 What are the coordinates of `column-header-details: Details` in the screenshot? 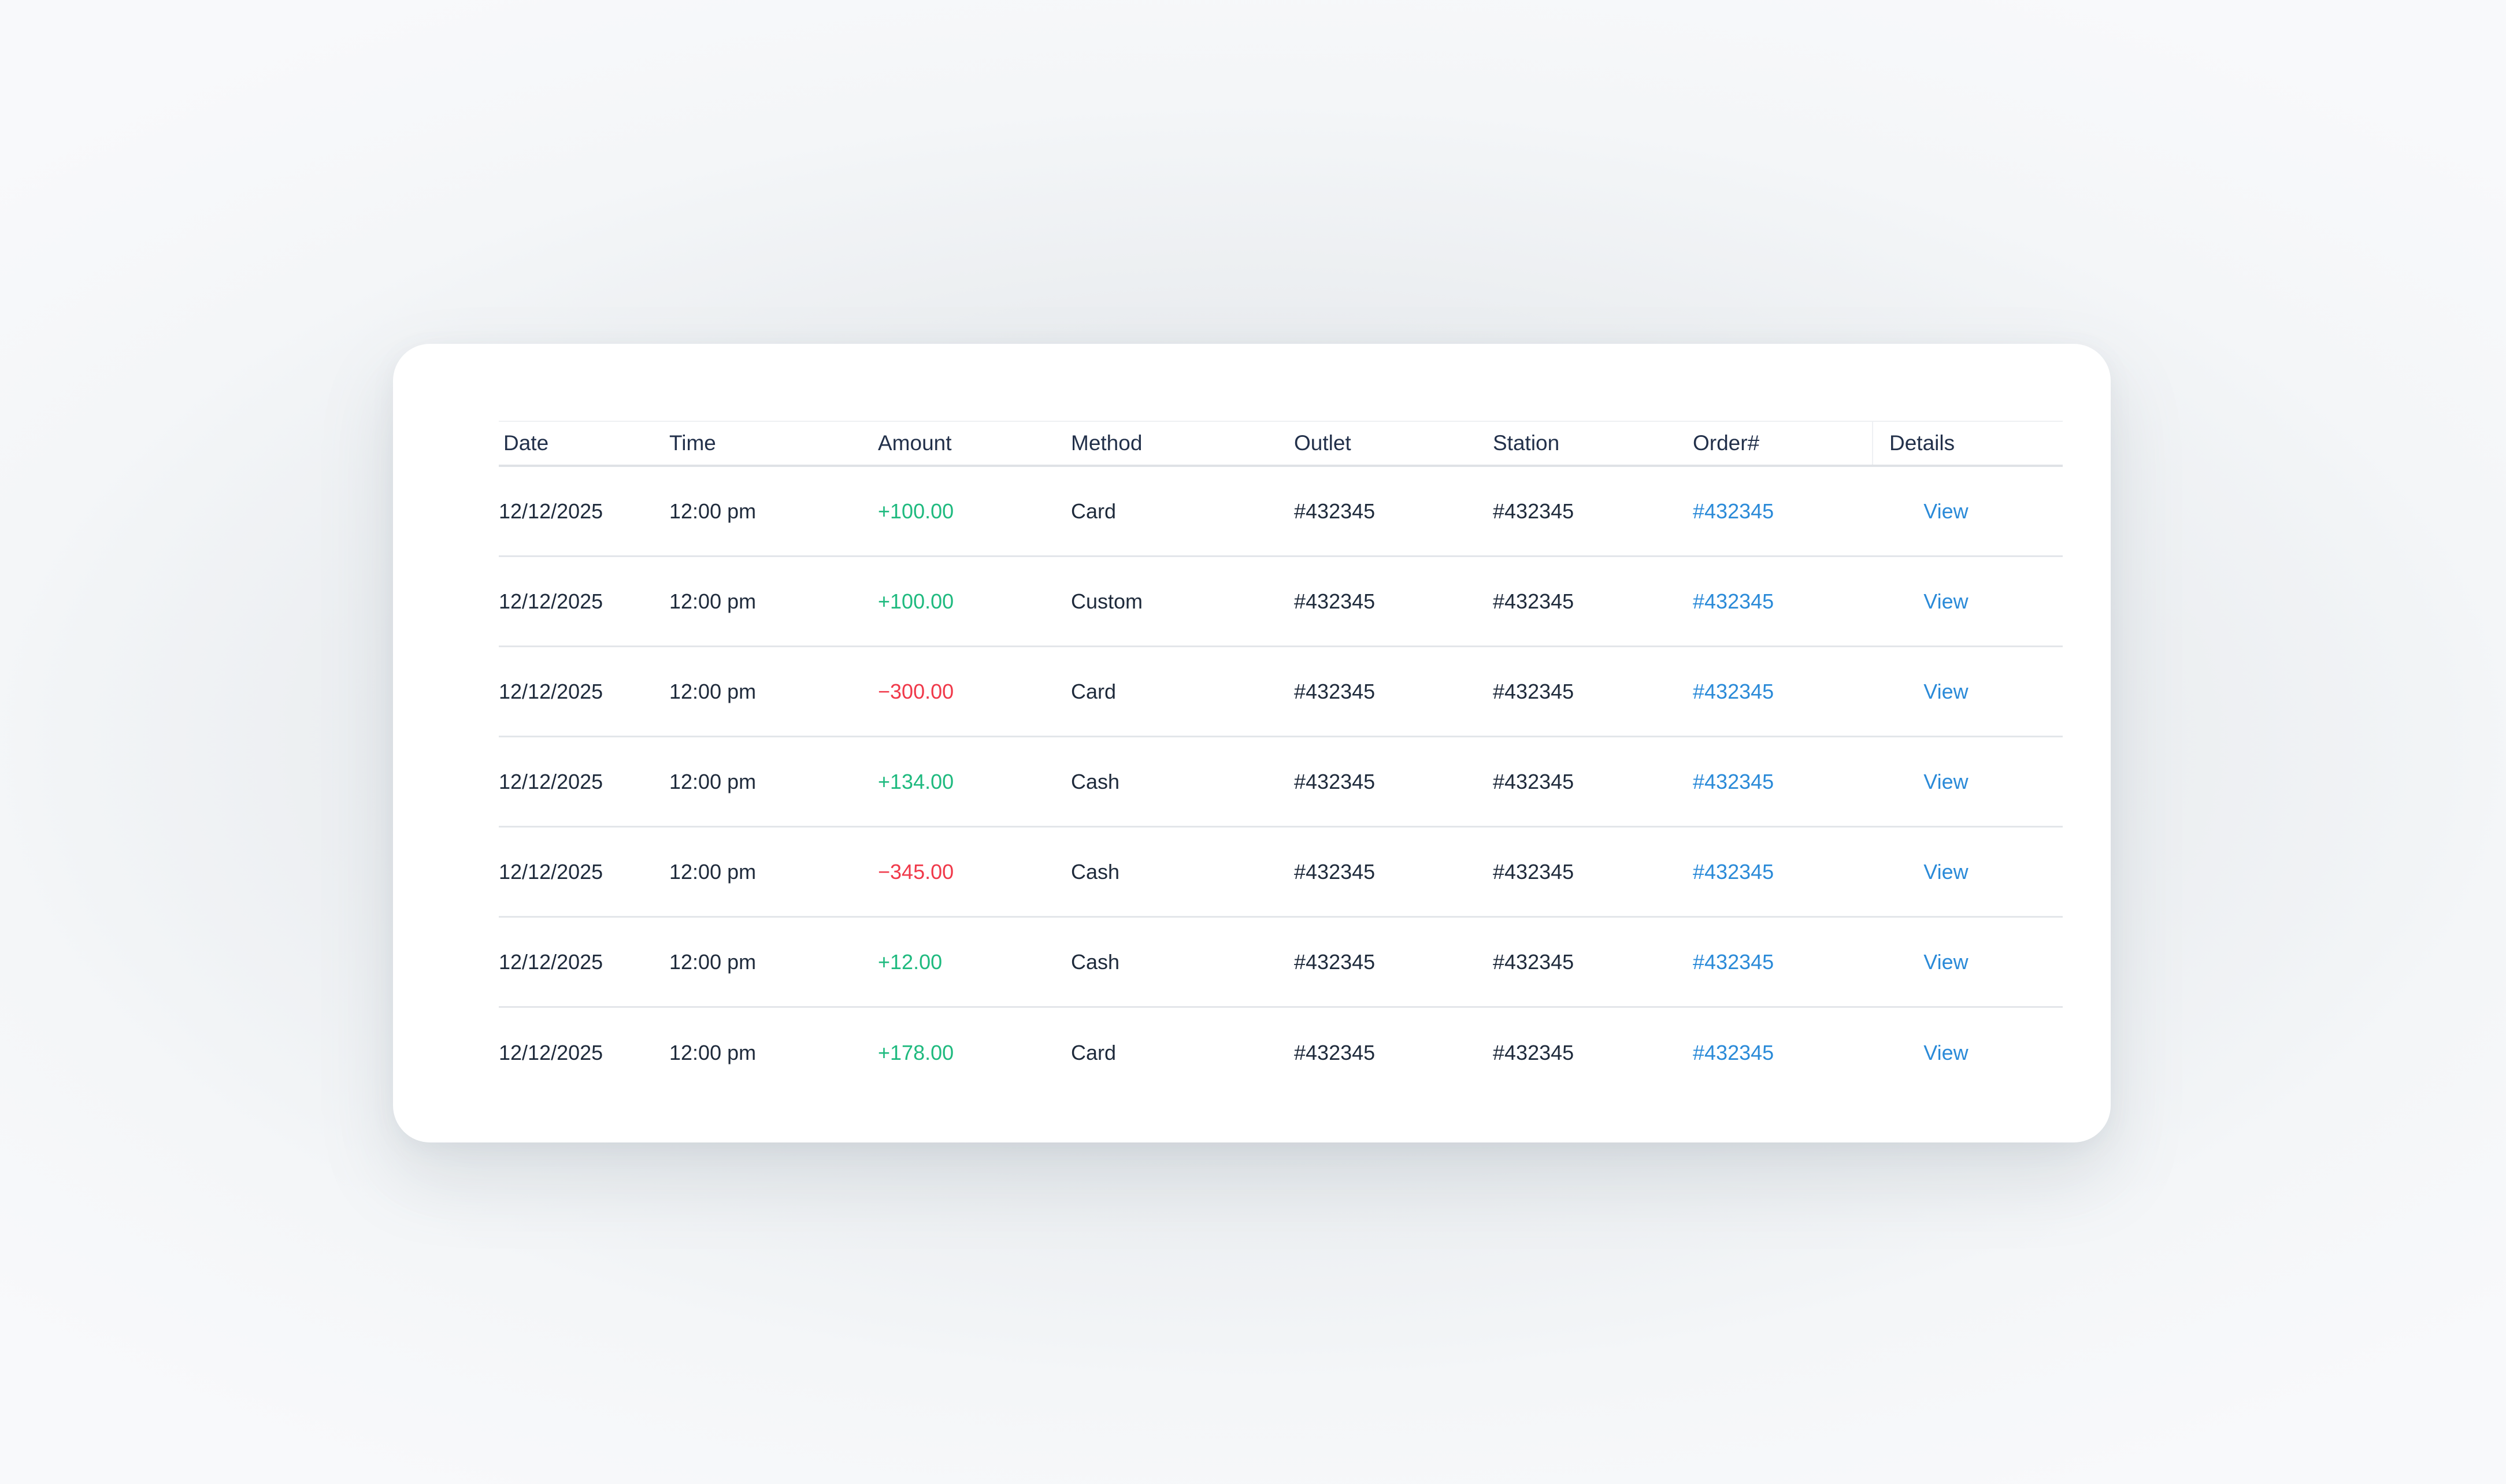 It's located at (1922, 443).